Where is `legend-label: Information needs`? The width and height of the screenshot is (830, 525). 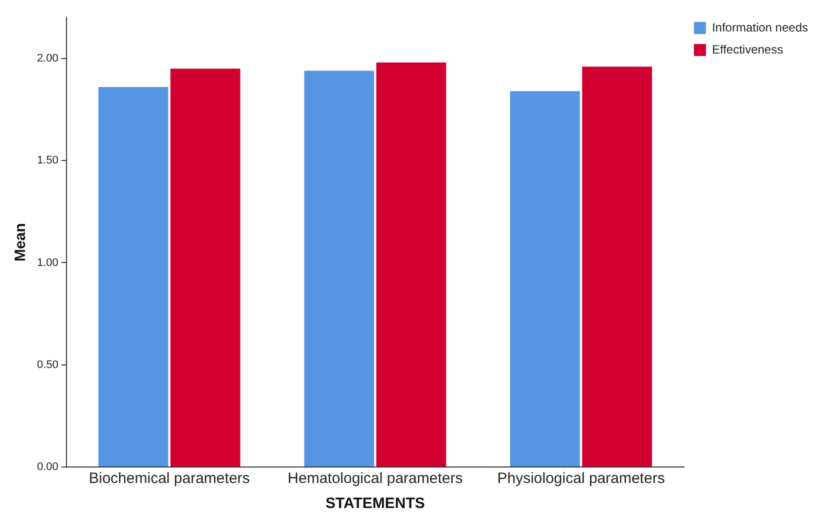 legend-label: Information needs is located at coordinates (760, 27).